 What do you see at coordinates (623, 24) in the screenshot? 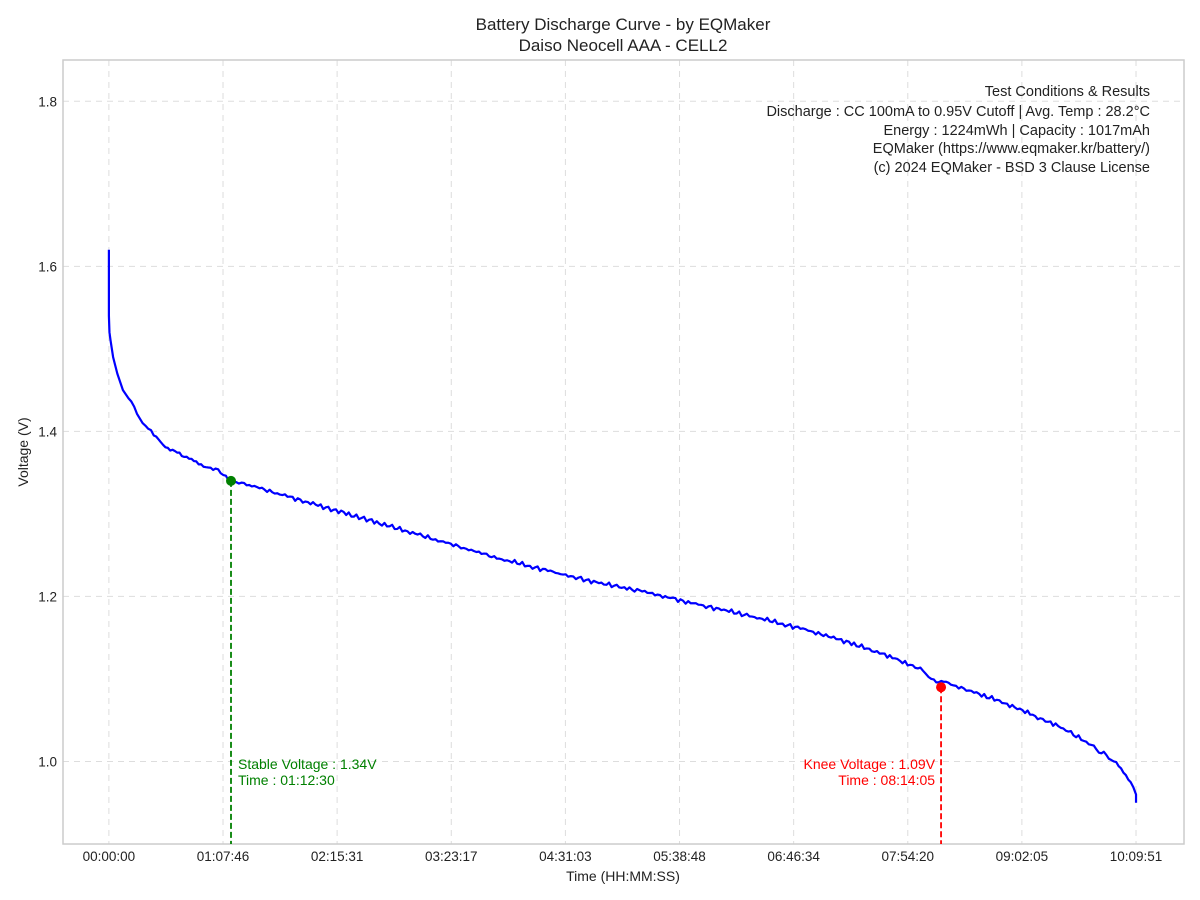
I see `chart-title: Battery Discharge Curve - by EQMaker` at bounding box center [623, 24].